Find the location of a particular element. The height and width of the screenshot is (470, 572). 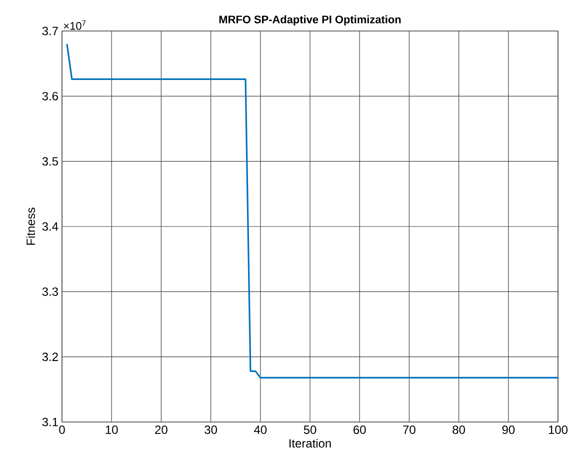

x-axis-title: Iteration is located at coordinates (310, 443).